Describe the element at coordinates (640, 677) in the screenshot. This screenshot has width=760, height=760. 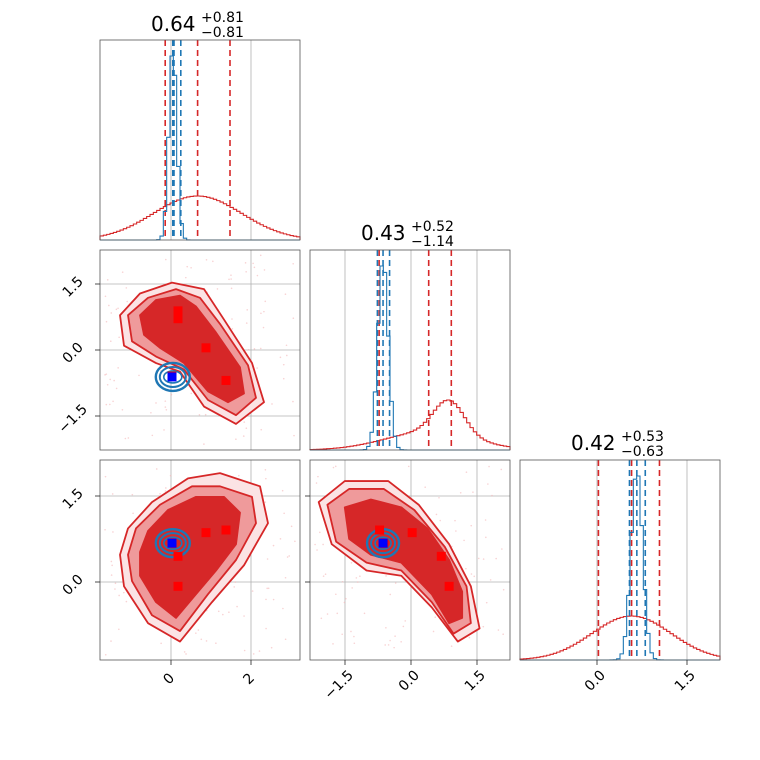
I see `axis-x-p2: 0.0 1.5` at that location.